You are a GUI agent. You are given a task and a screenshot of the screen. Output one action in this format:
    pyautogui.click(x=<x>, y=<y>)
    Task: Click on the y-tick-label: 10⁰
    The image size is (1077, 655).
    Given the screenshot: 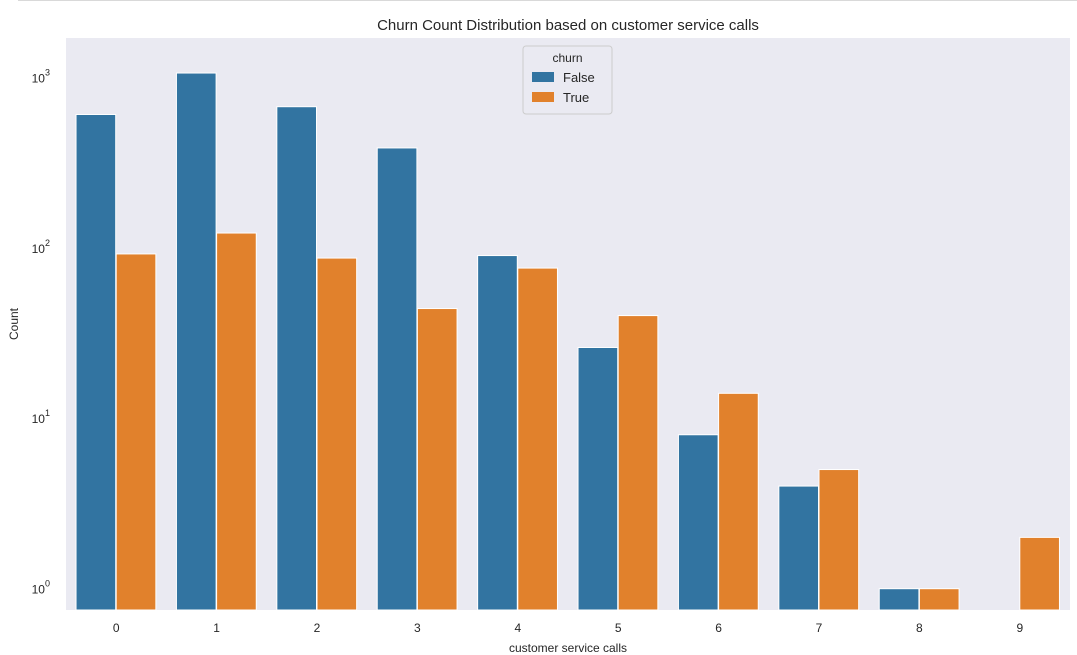 What is the action you would take?
    pyautogui.click(x=41, y=588)
    